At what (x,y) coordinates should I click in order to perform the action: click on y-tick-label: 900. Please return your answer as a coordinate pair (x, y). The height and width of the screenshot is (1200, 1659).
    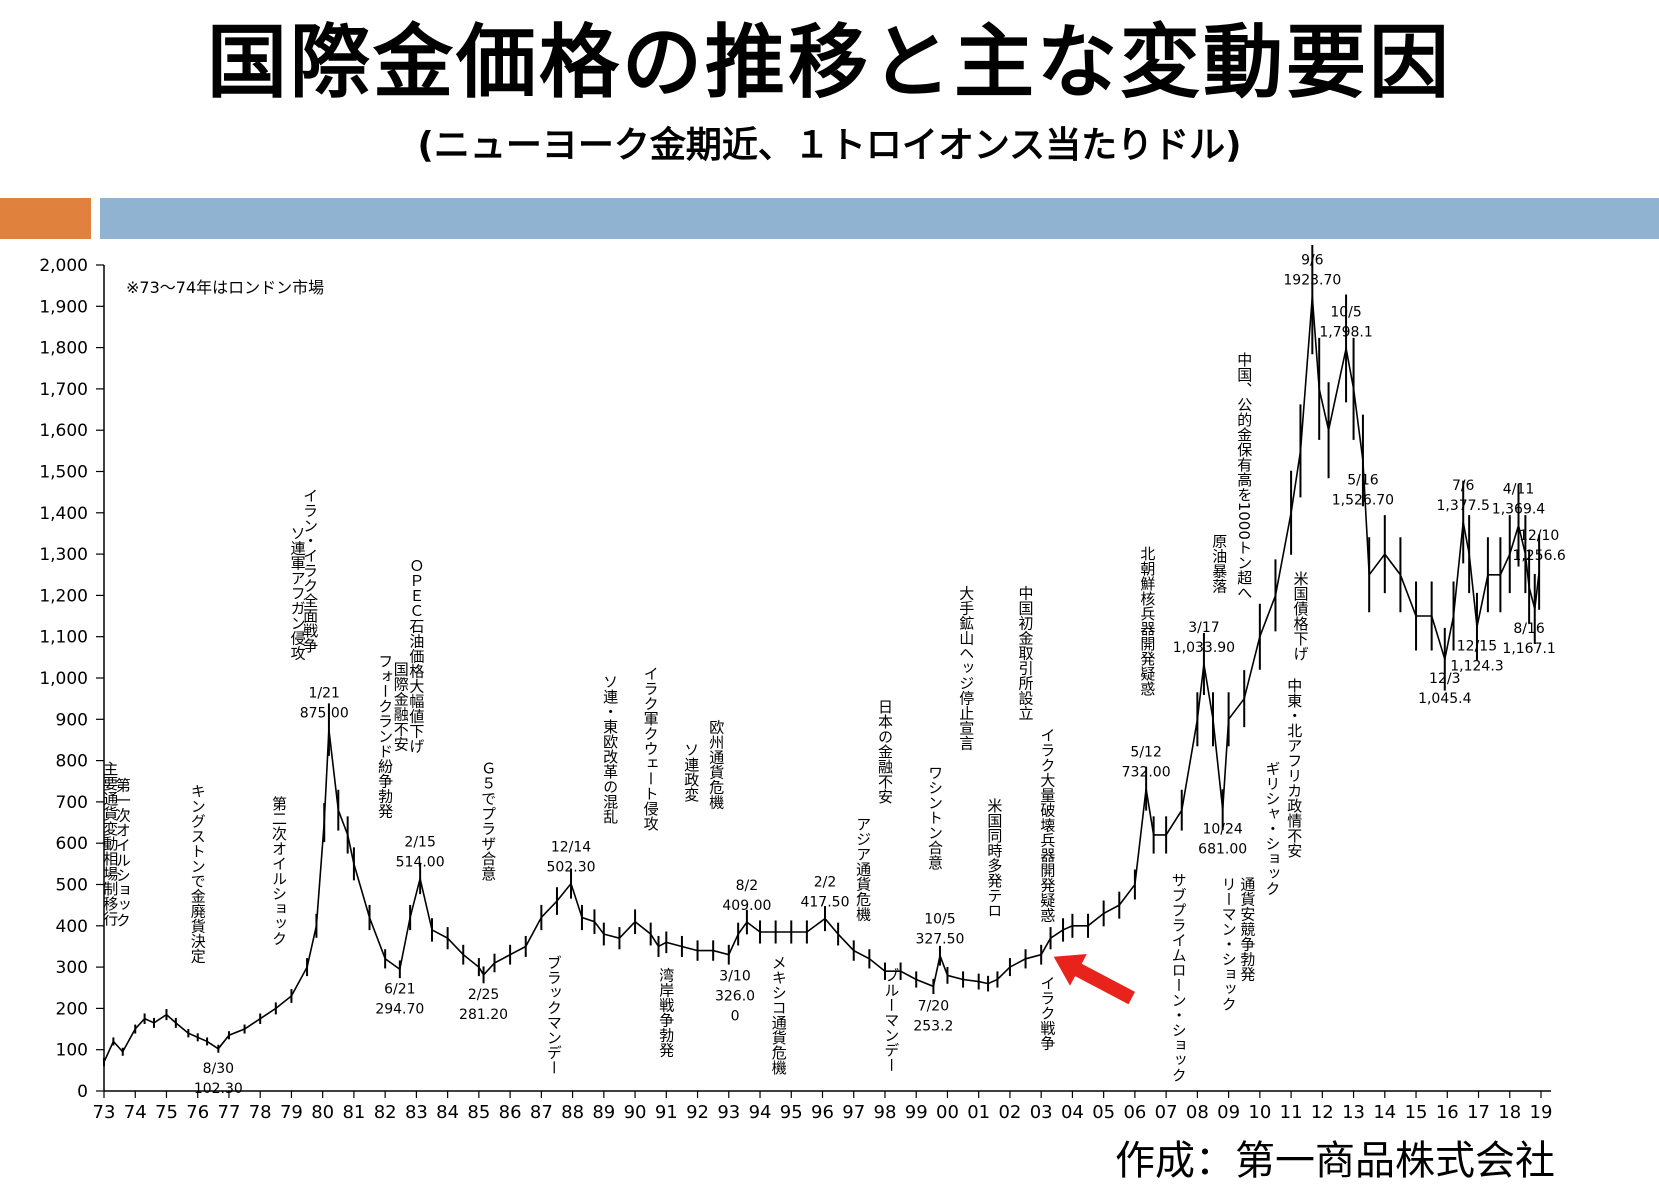
    Looking at the image, I should click on (72, 720).